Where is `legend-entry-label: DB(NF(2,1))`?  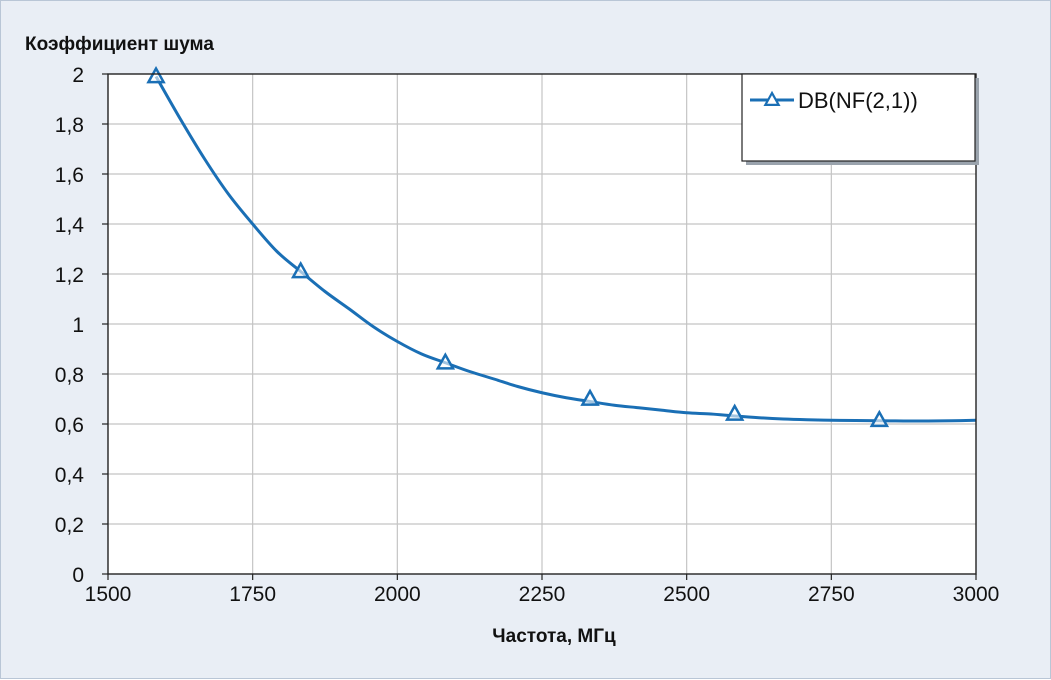
legend-entry-label: DB(NF(2,1)) is located at coordinates (858, 100).